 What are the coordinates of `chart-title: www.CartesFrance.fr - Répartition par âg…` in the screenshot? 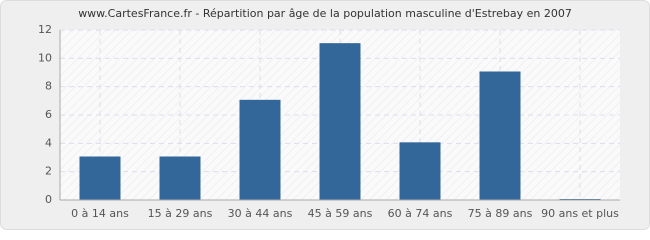 It's located at (325, 13).